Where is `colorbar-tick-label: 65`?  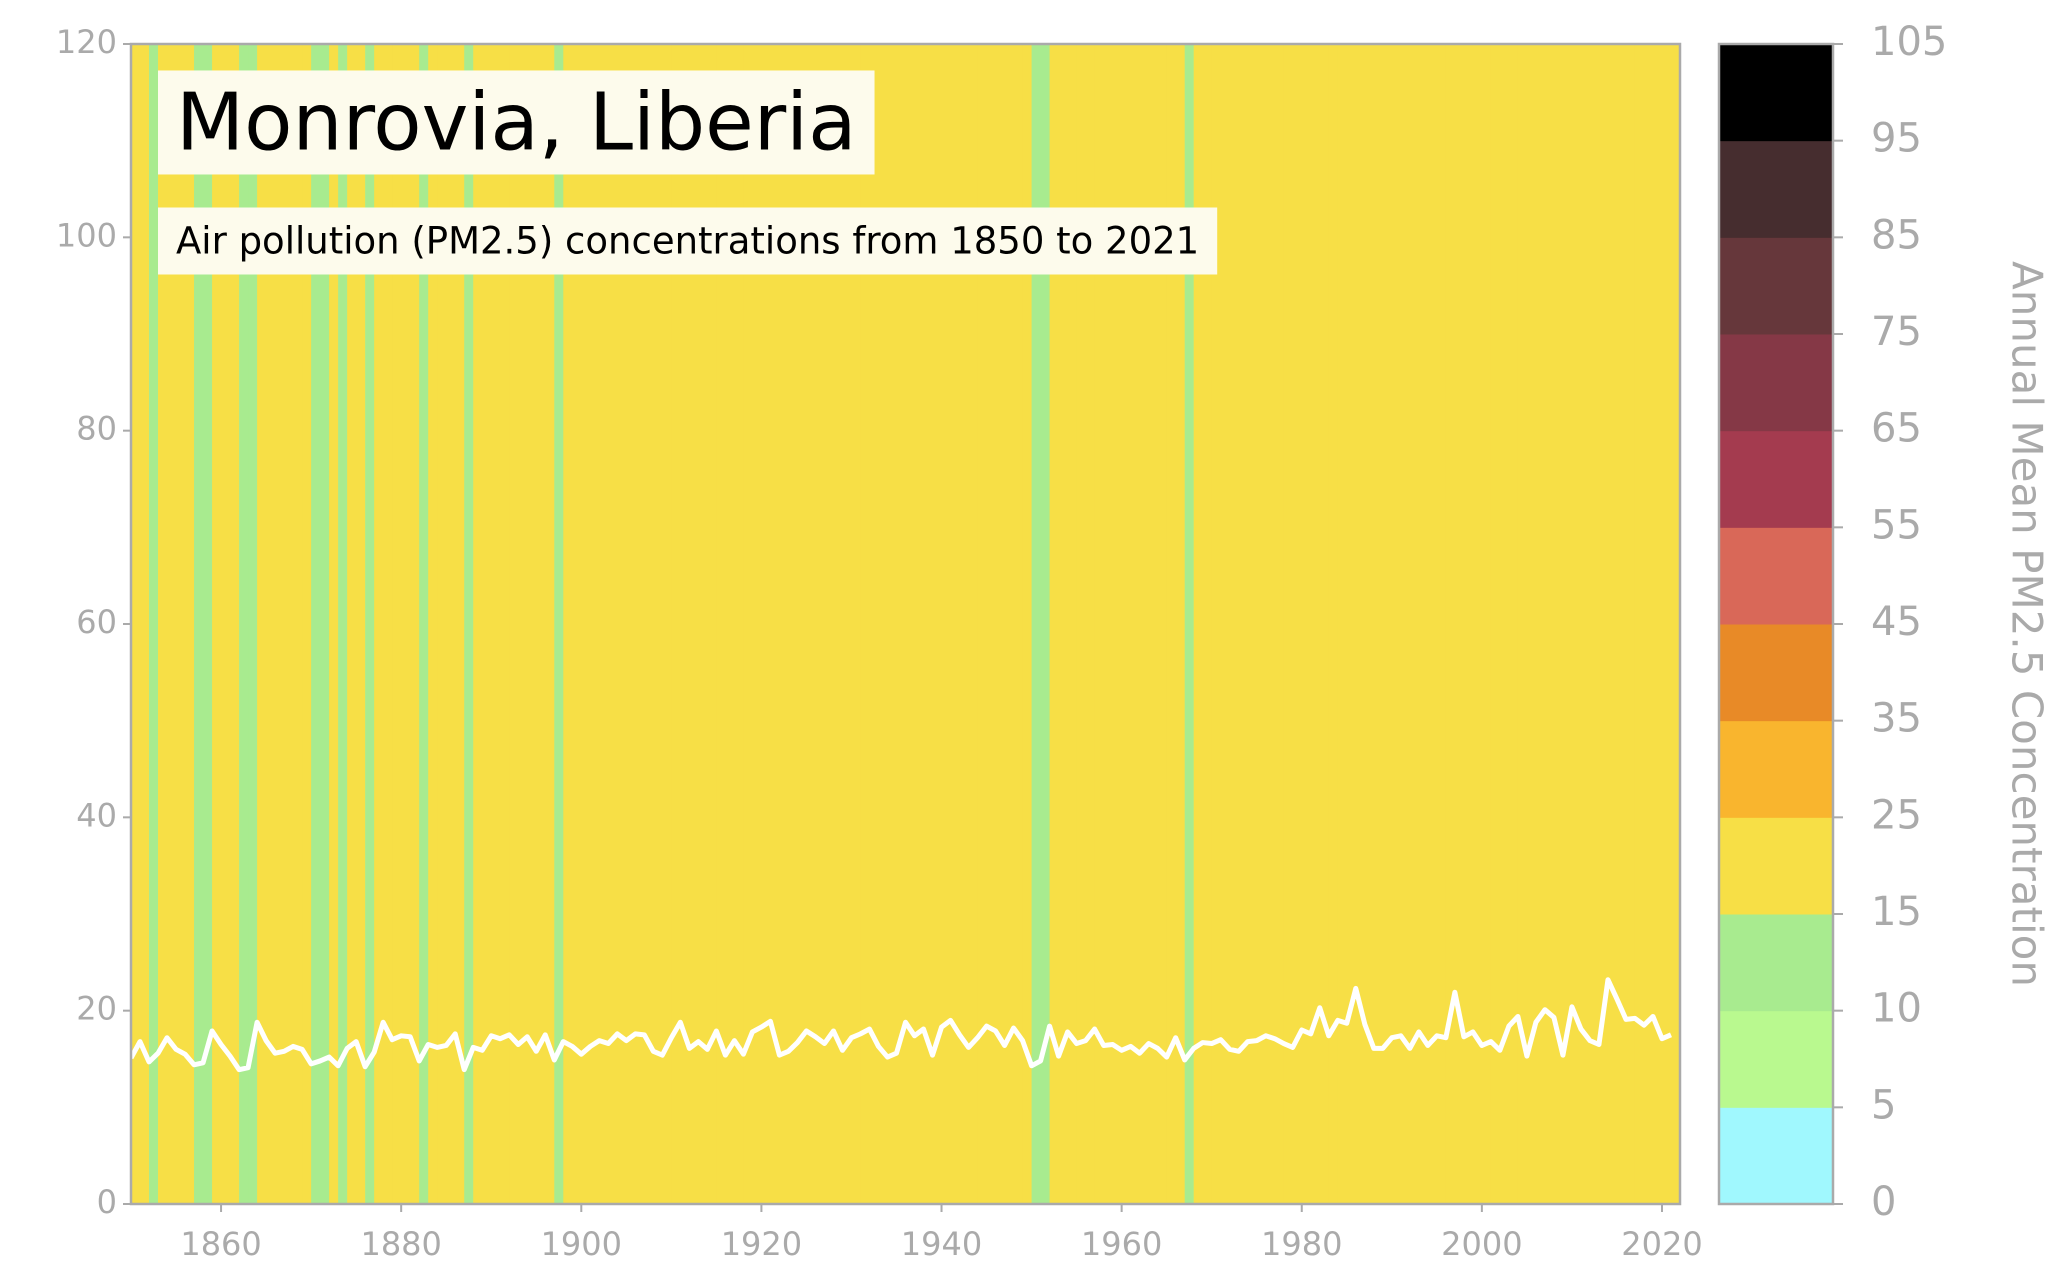
colorbar-tick-label: 65 is located at coordinates (1896, 429).